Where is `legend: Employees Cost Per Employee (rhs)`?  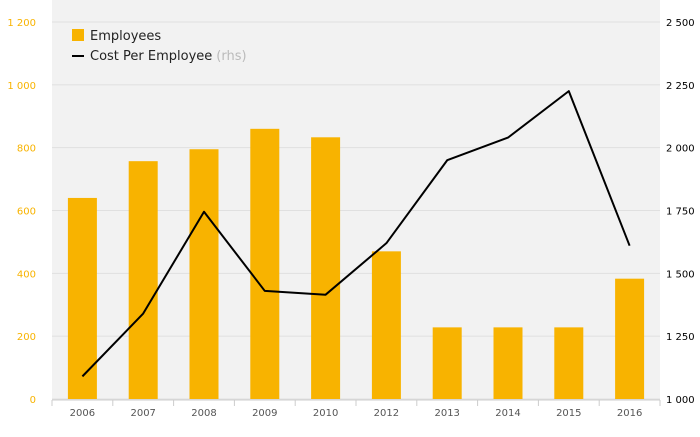
legend: Employees Cost Per Employee (rhs) is located at coordinates (159, 46).